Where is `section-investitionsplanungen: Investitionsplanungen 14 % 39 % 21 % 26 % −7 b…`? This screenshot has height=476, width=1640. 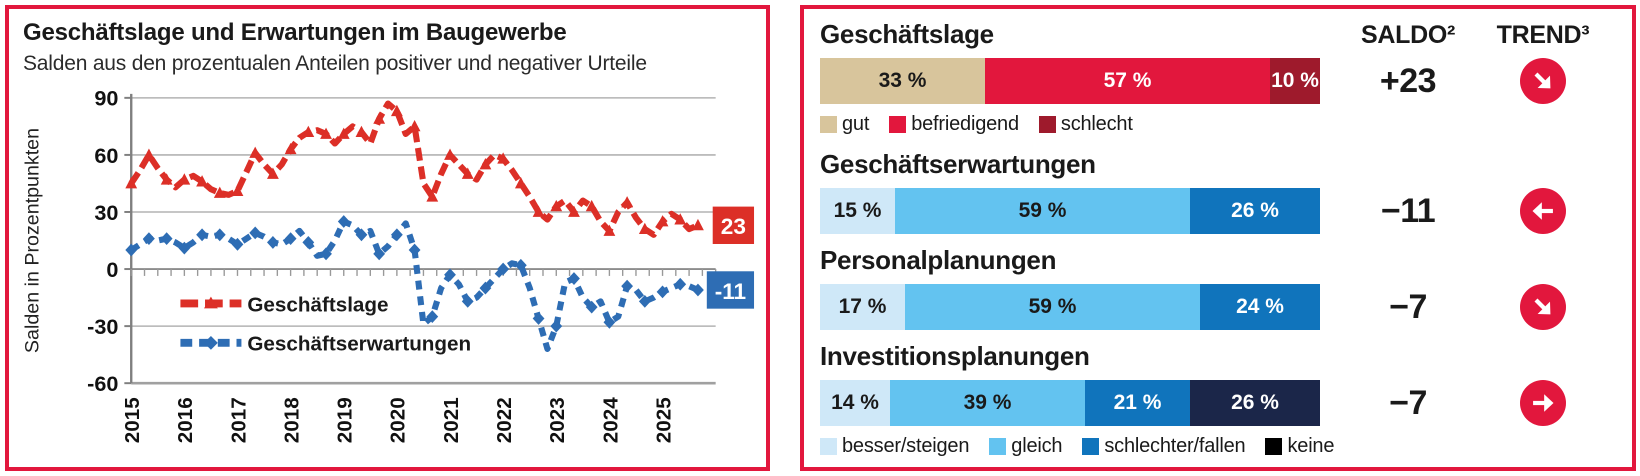 section-investitionsplanungen: Investitionsplanungen 14 % 39 % 21 % 26 % −7 b… is located at coordinates (1219, 399).